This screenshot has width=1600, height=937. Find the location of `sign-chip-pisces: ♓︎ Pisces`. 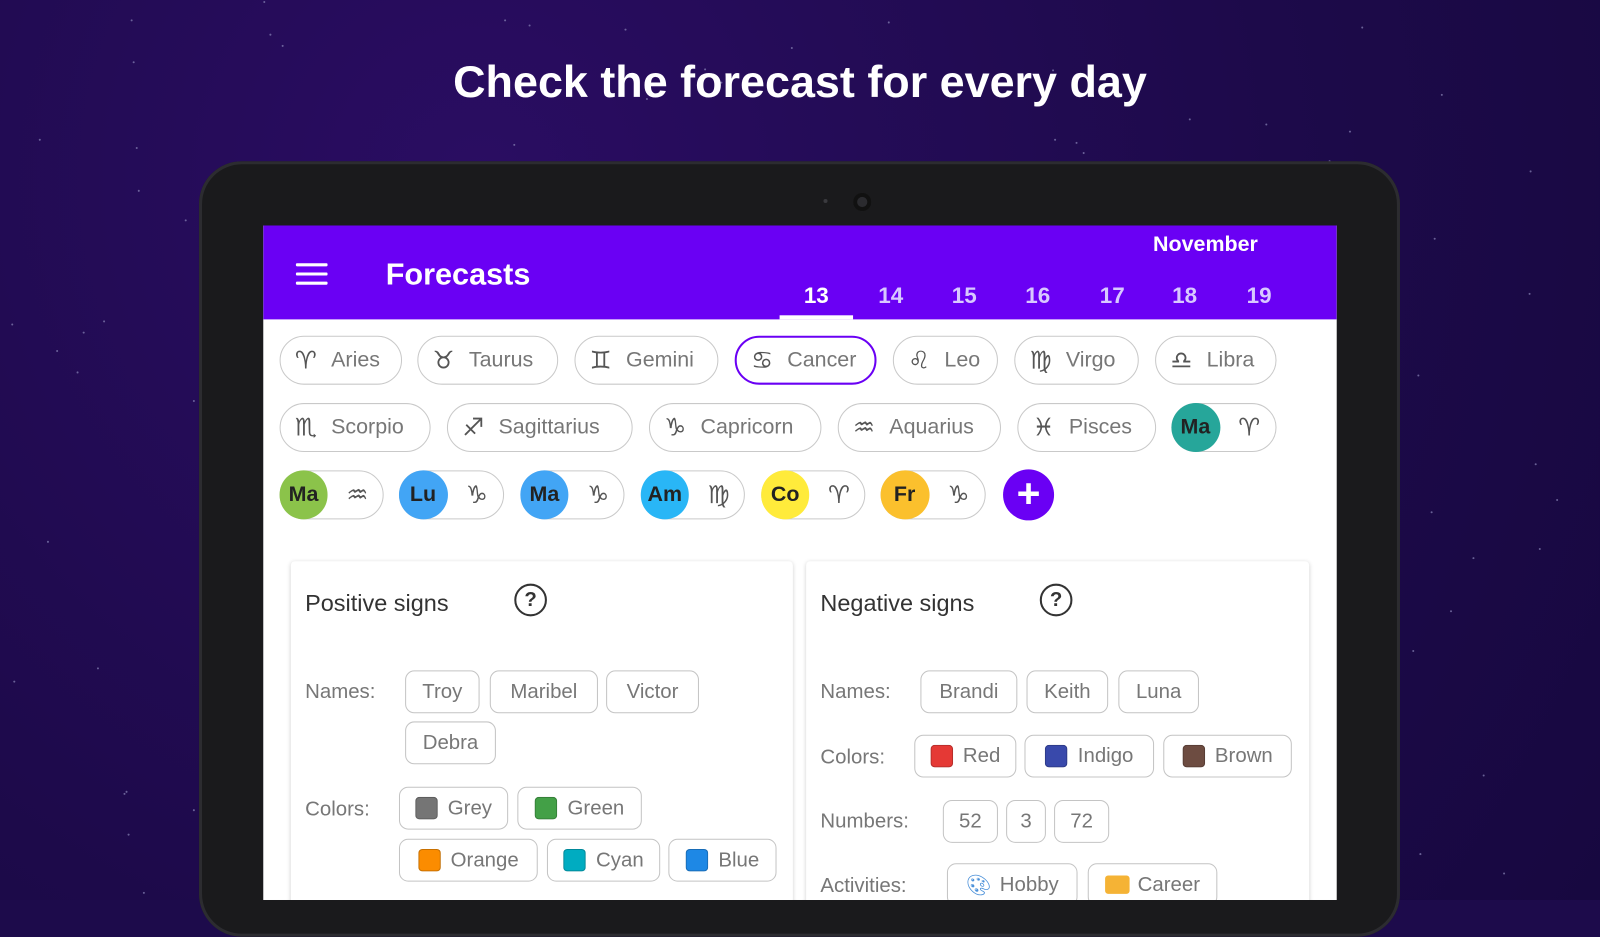

sign-chip-pisces: ♓︎ Pisces is located at coordinates (1087, 428).